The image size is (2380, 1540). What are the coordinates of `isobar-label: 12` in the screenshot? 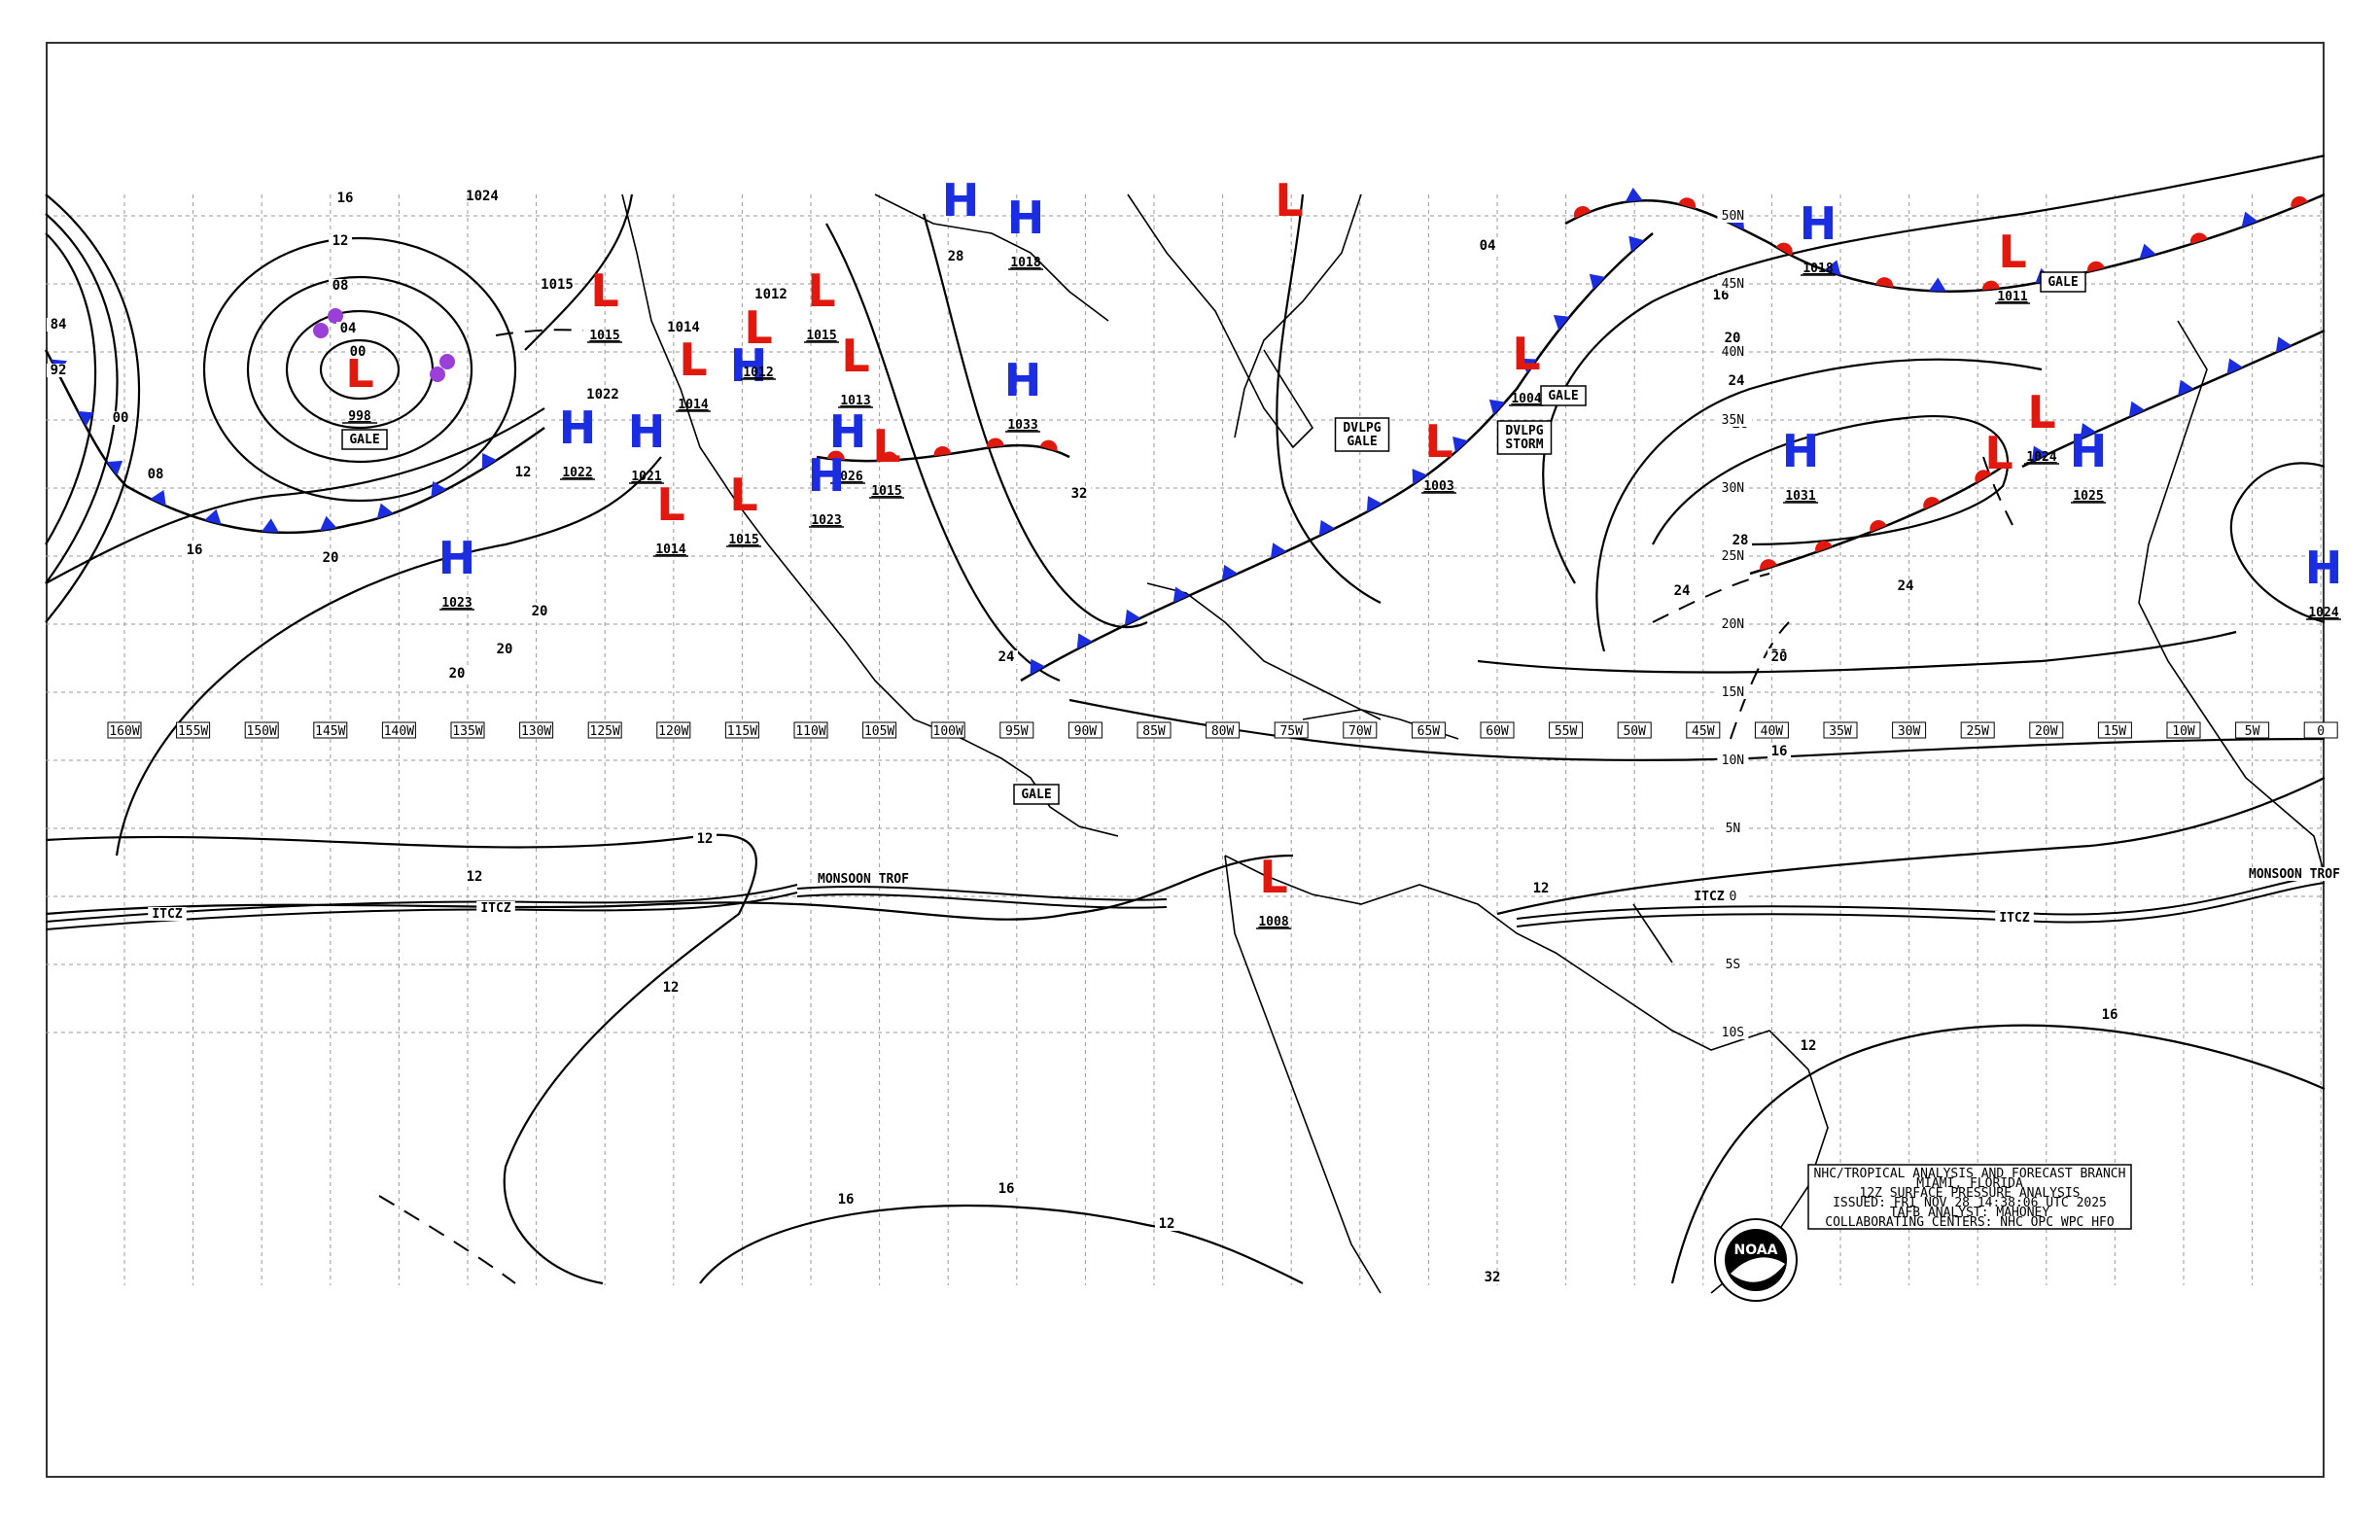 It's located at (340, 241).